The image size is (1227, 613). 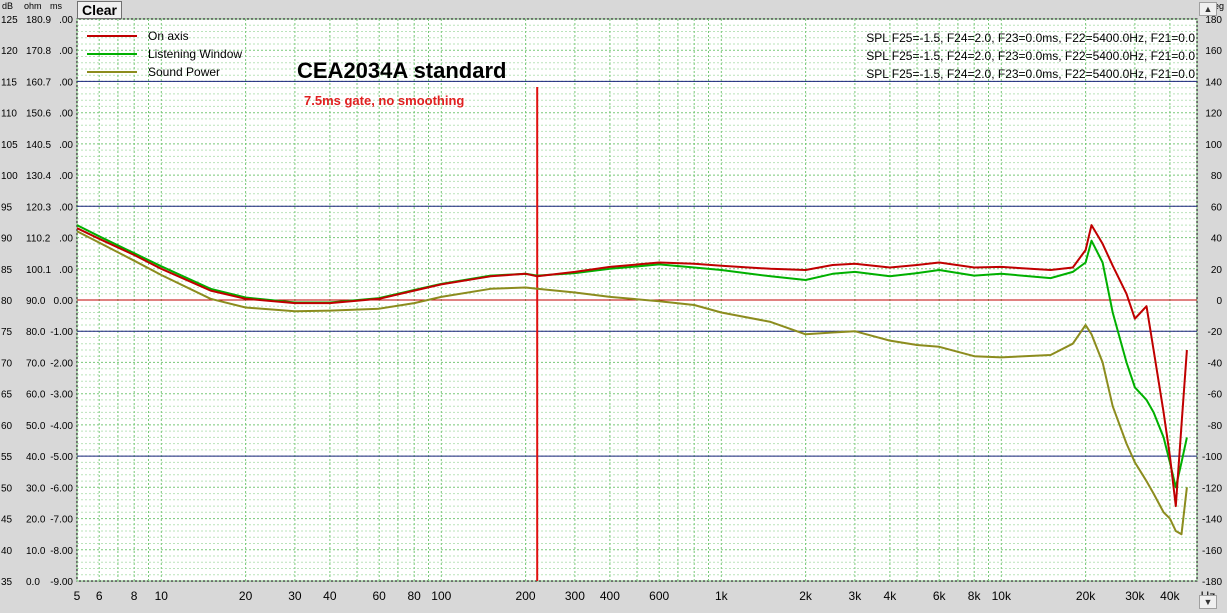 What do you see at coordinates (168, 36) in the screenshot?
I see `legend-label: On axis` at bounding box center [168, 36].